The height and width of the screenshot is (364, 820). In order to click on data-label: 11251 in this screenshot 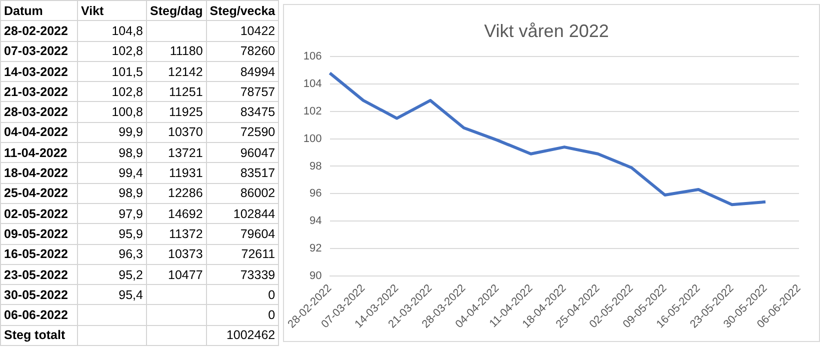, I will do `click(176, 92)`.